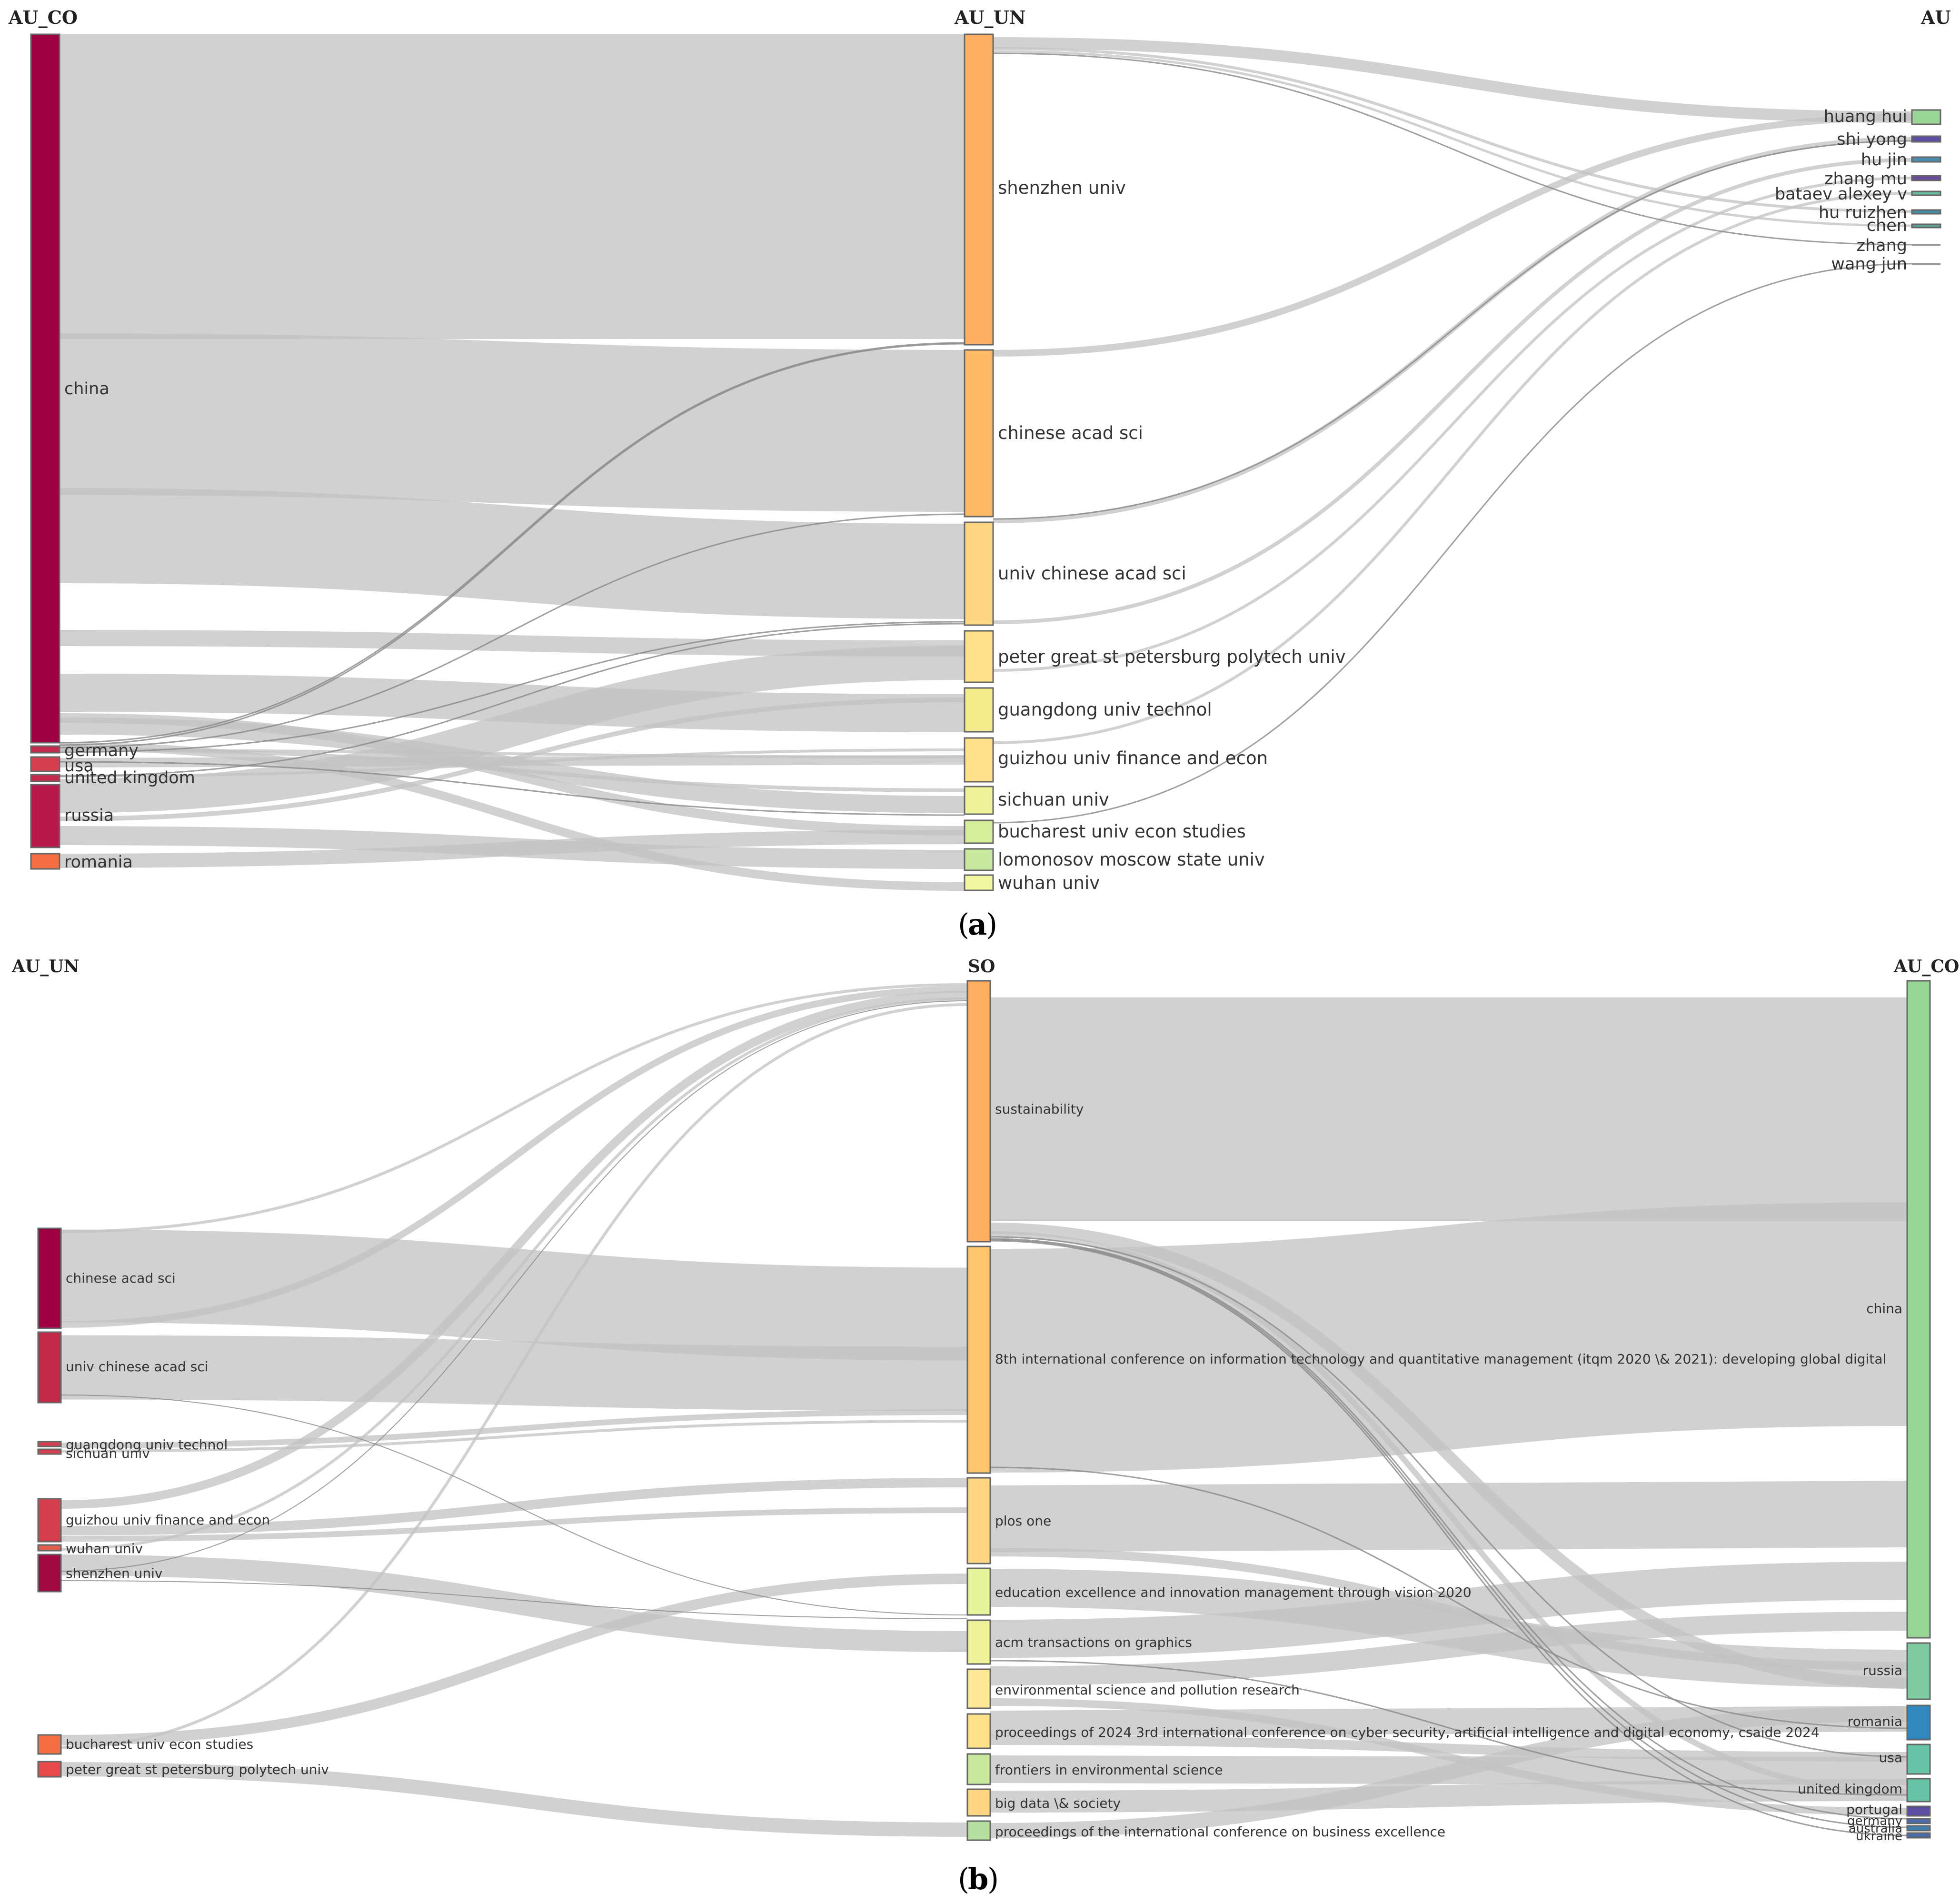 Image resolution: width=1960 pixels, height=1903 pixels. What do you see at coordinates (1918, 1811) in the screenshot?
I see `node-b-portugal` at bounding box center [1918, 1811].